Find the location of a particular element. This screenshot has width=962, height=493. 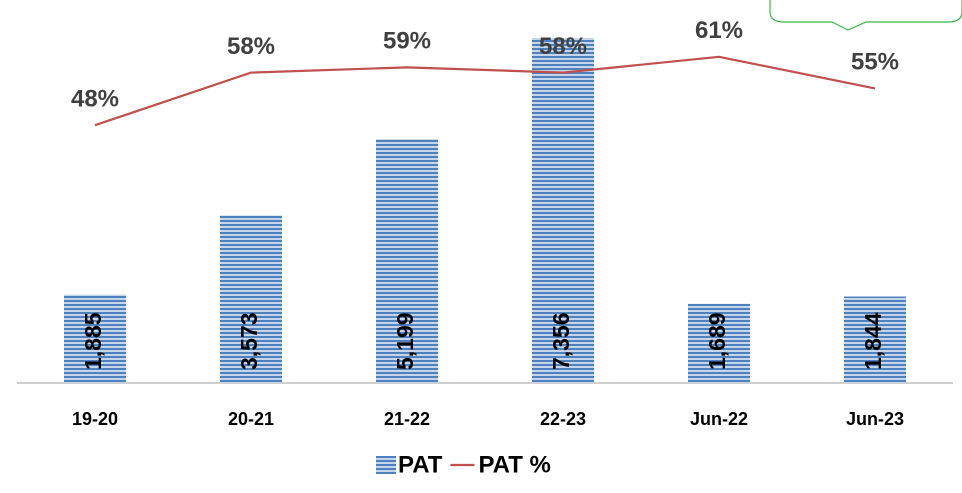

bar-value-label: 1,844 is located at coordinates (873, 341).